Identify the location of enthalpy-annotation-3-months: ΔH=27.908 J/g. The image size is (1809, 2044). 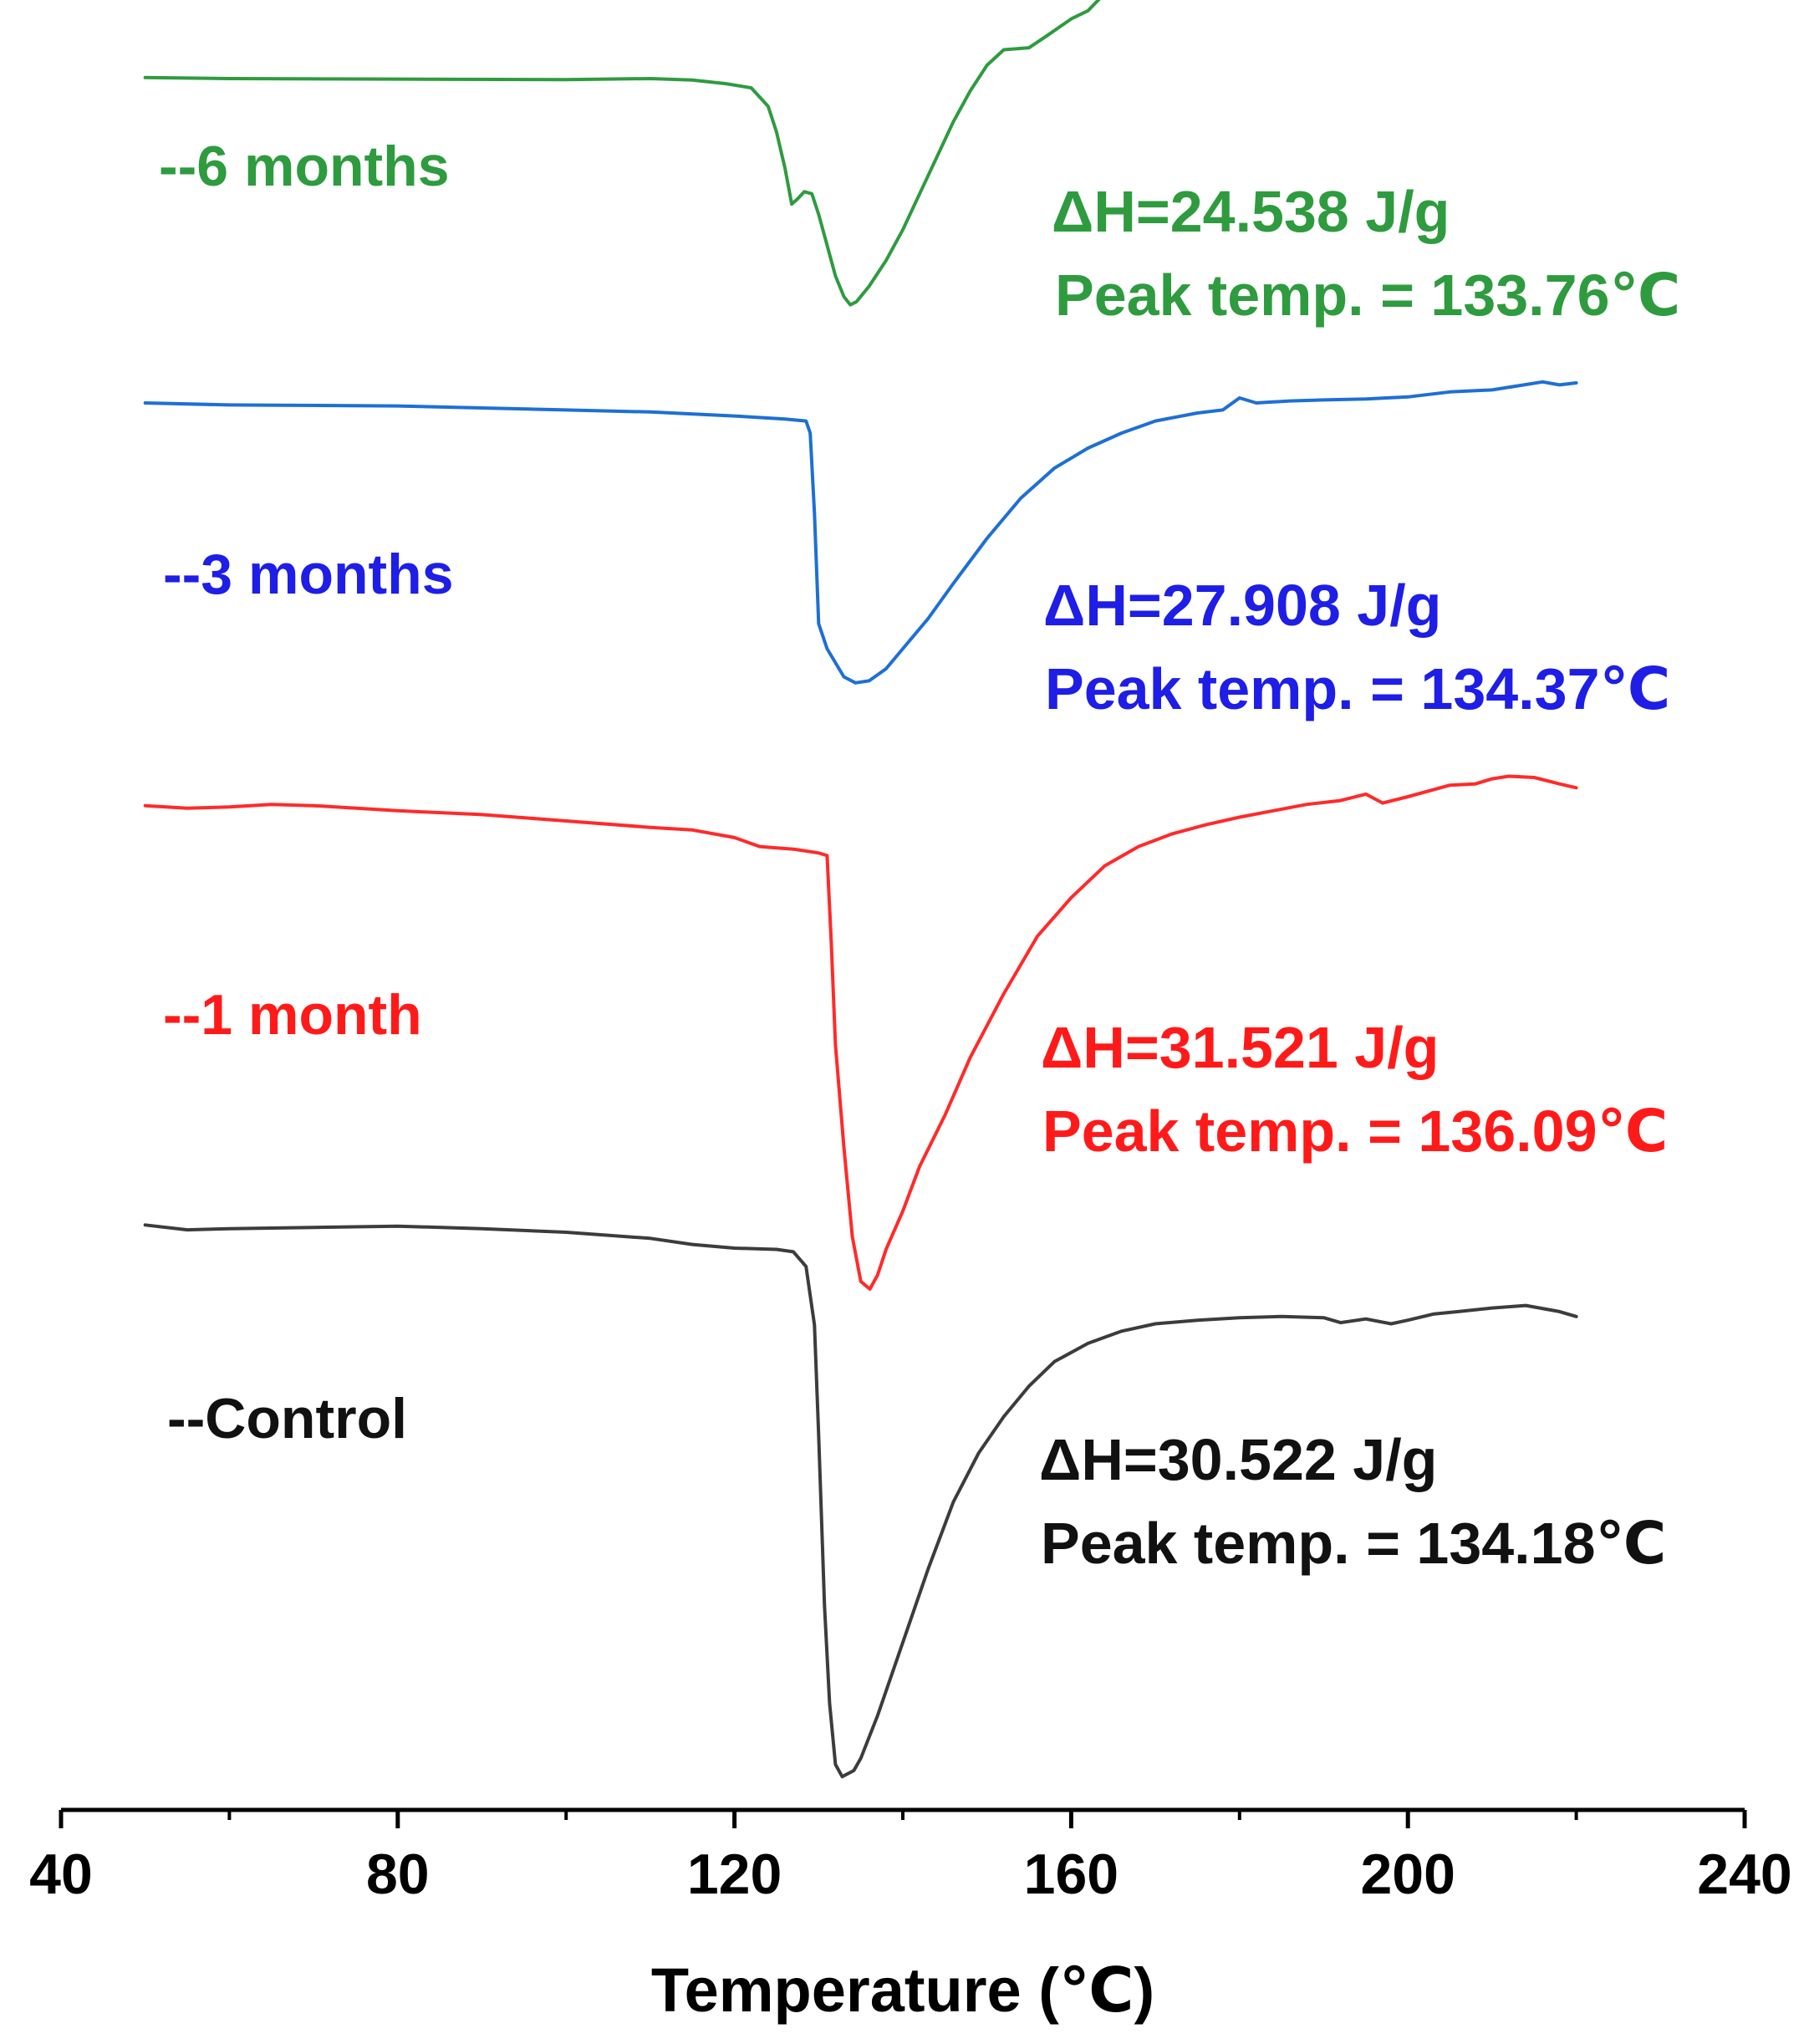
(1242, 605).